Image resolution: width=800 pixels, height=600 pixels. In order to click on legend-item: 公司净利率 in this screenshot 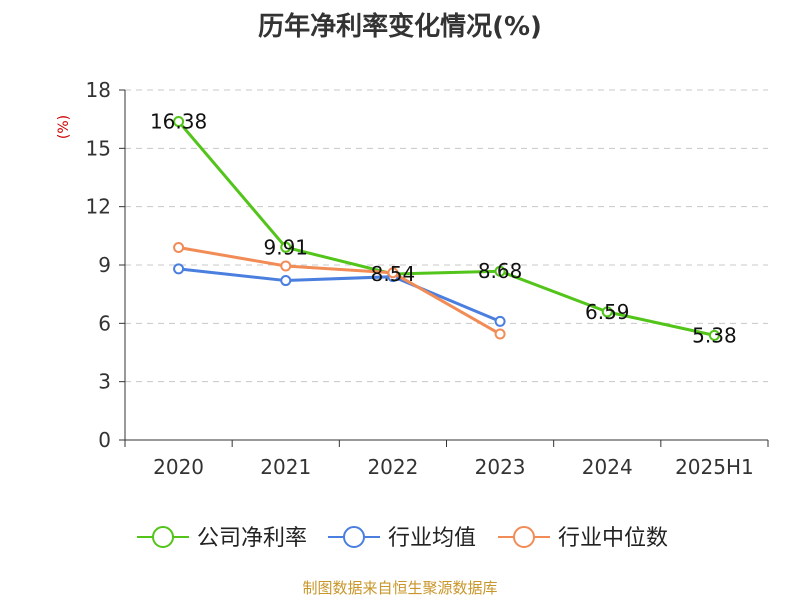, I will do `click(222, 538)`.